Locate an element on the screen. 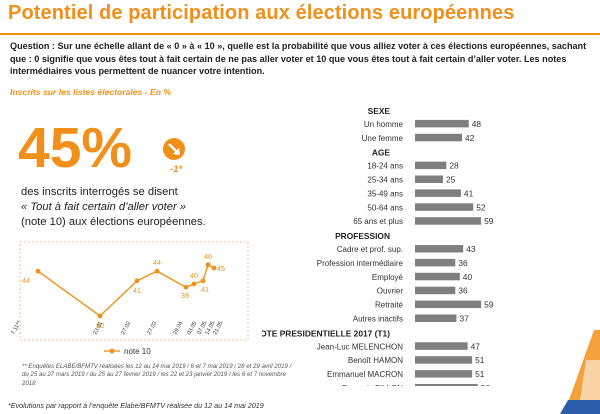  value-label: 40 is located at coordinates (468, 277).